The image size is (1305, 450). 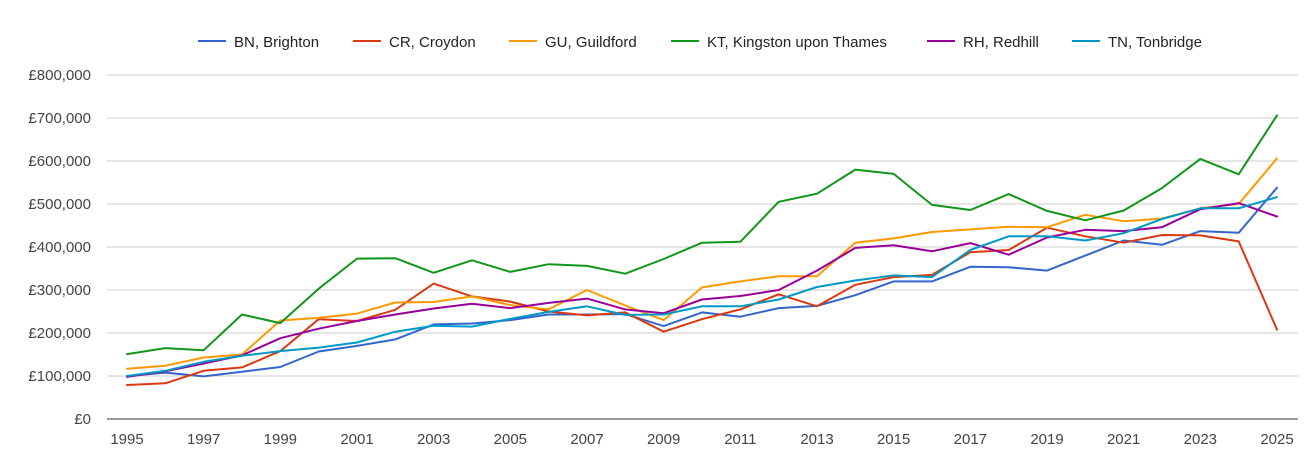 What do you see at coordinates (126, 439) in the screenshot?
I see `x-tick-label: 1995` at bounding box center [126, 439].